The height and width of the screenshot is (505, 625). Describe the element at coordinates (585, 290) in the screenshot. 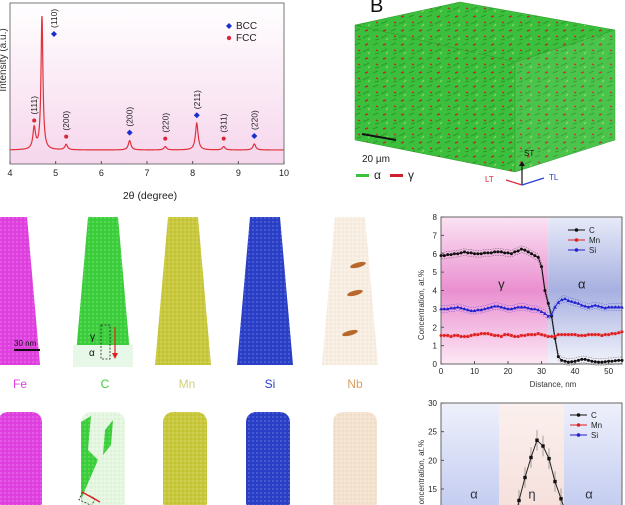

I see `alpha-region-bg` at that location.